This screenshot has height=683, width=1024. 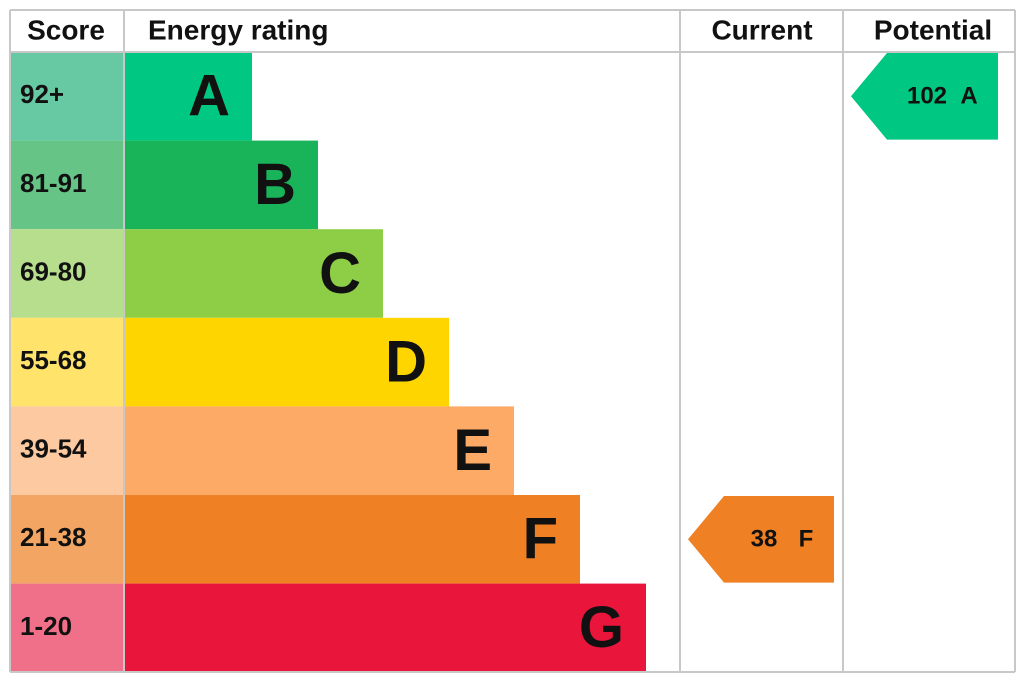 What do you see at coordinates (53, 537) in the screenshot?
I see `score-label: 21-38` at bounding box center [53, 537].